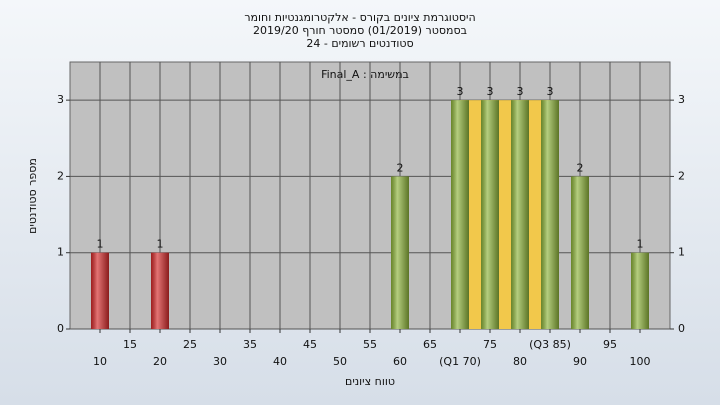 The width and height of the screenshot is (720, 405). I want to click on y-axis-label: מספר סטודנטים, so click(32, 196).